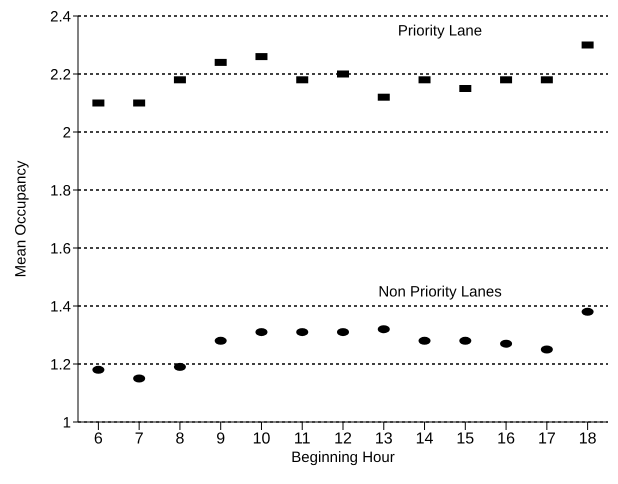  What do you see at coordinates (343, 457) in the screenshot?
I see `x-axis-title: Beginning Hour` at bounding box center [343, 457].